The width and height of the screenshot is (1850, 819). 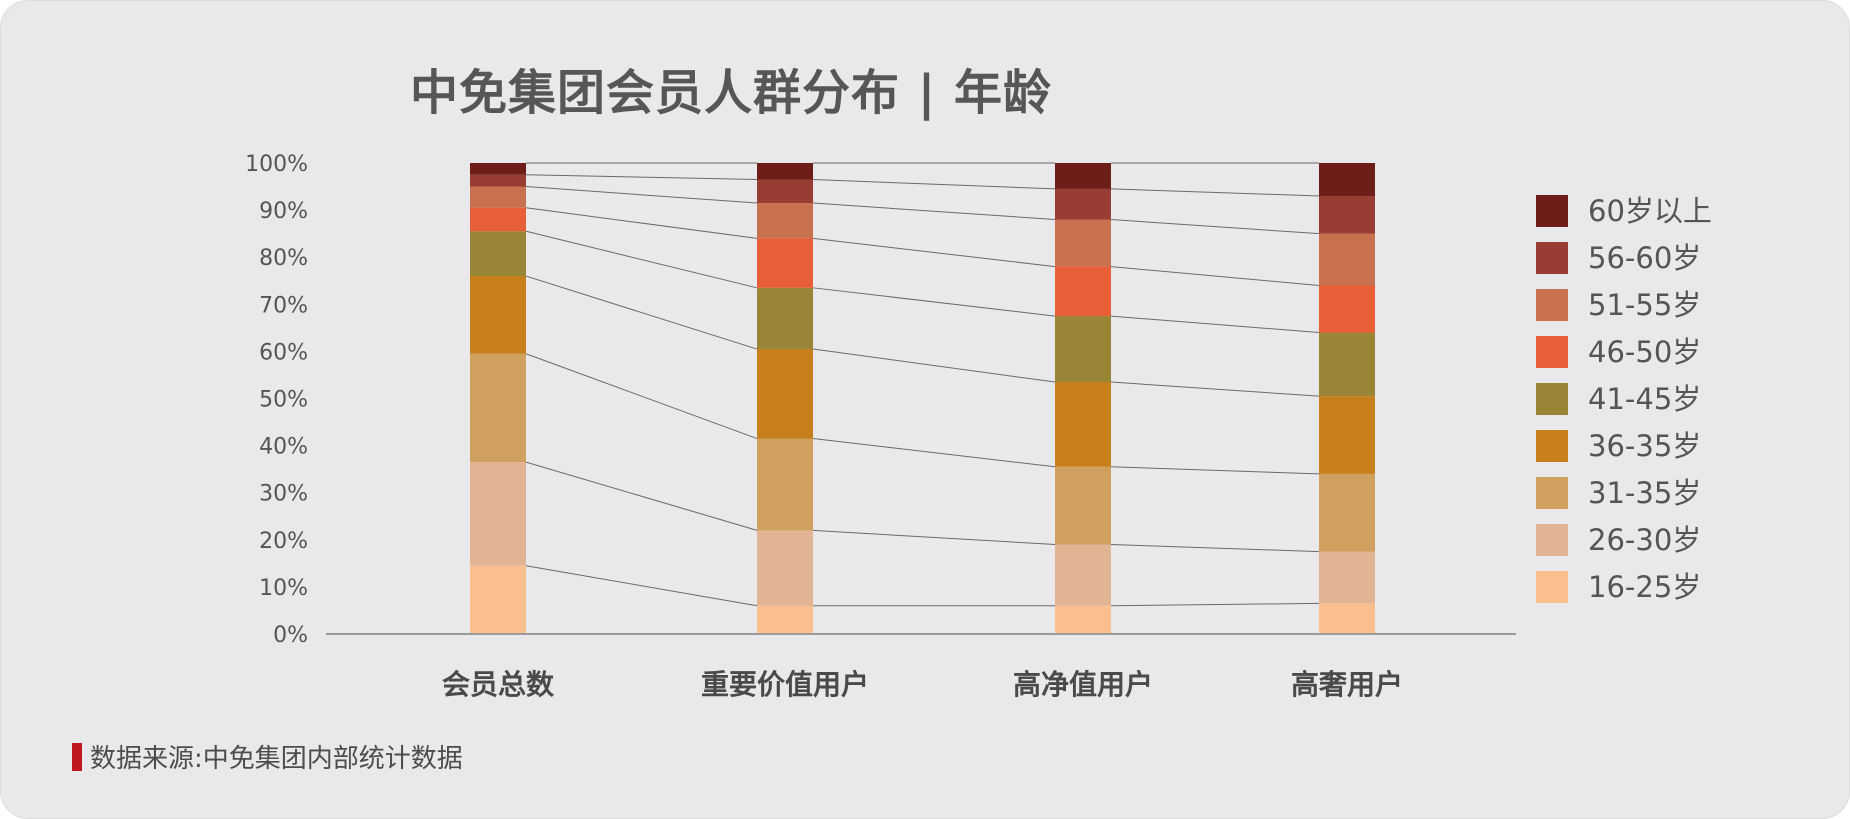 I want to click on y-tick-label: 30%, so click(x=283, y=494).